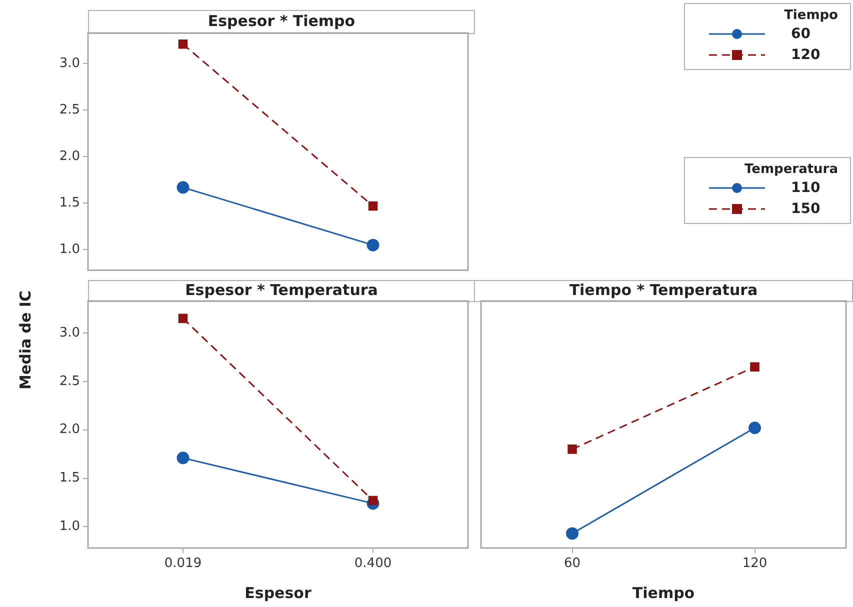  I want to click on chart-title: Espesor * Temperatura, so click(281, 291).